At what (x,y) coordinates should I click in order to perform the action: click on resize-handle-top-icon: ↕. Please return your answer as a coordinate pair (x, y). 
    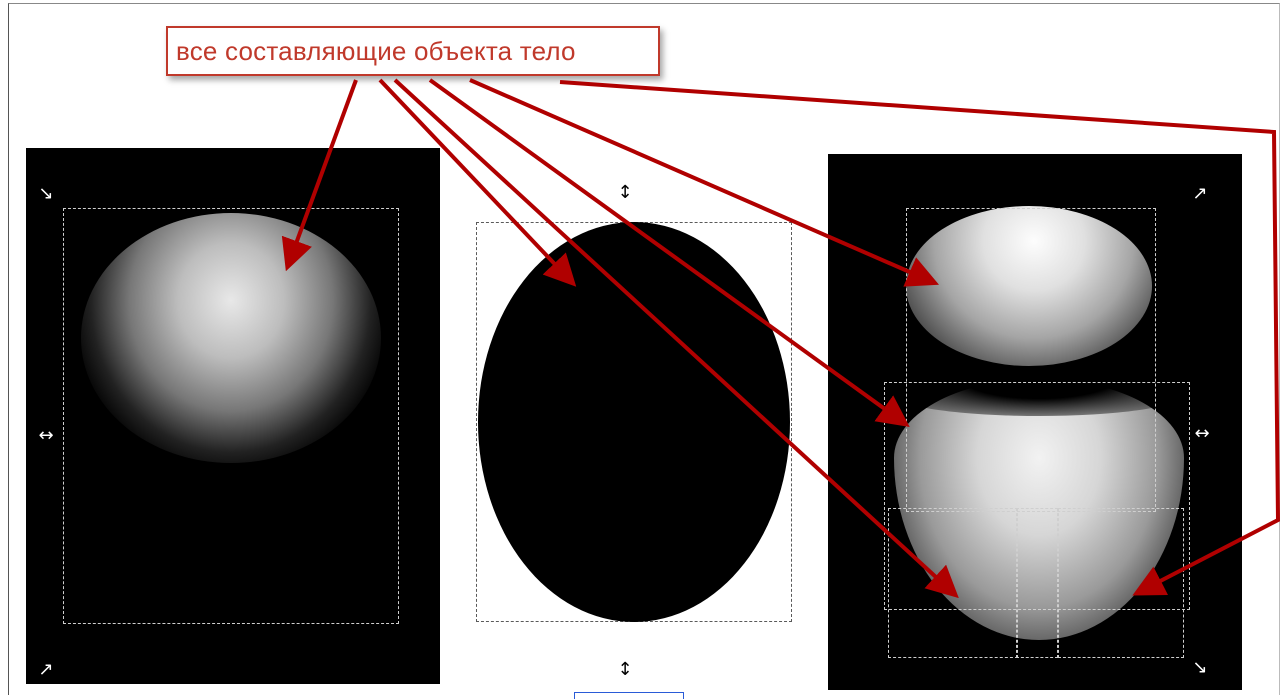
    Looking at the image, I should click on (625, 192).